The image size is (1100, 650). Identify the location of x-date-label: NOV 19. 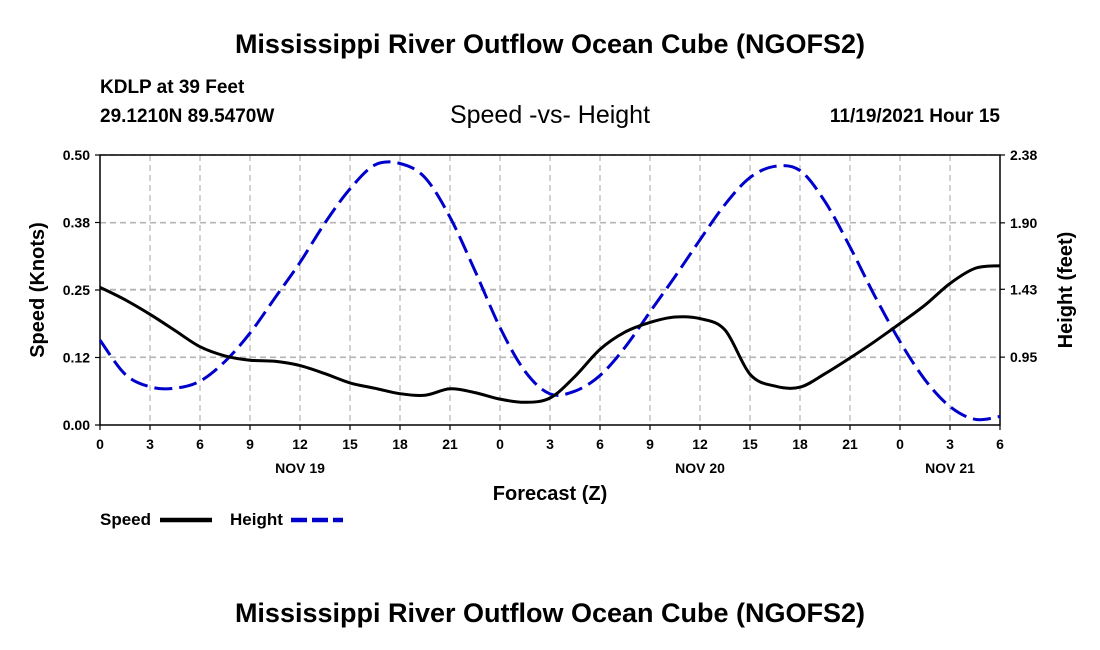
(300, 468).